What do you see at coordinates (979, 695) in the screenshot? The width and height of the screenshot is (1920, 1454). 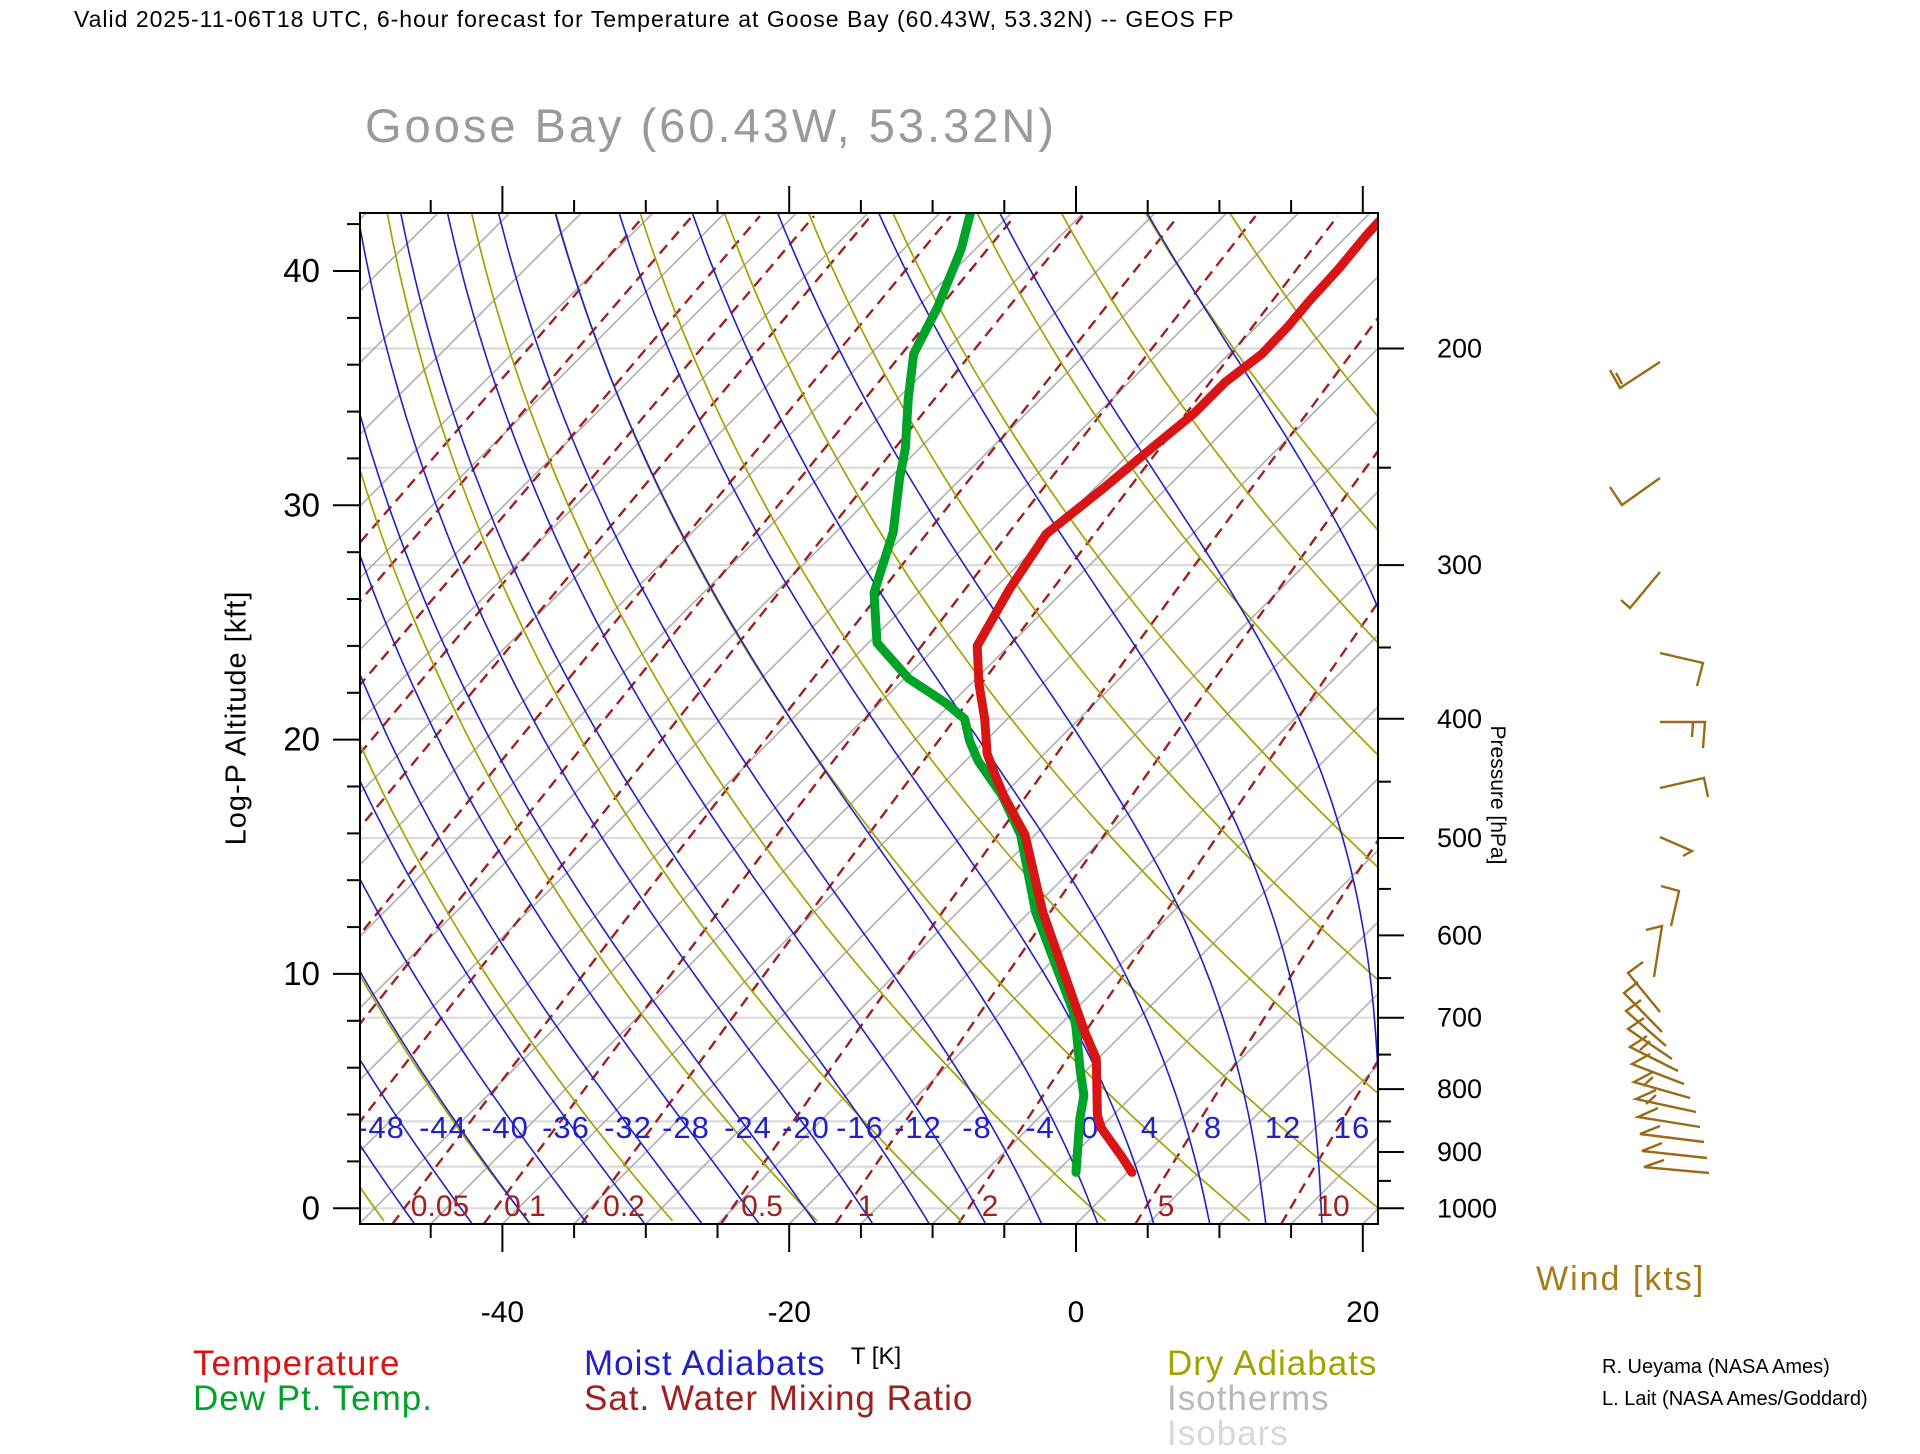 I see `dewpoint-curve` at bounding box center [979, 695].